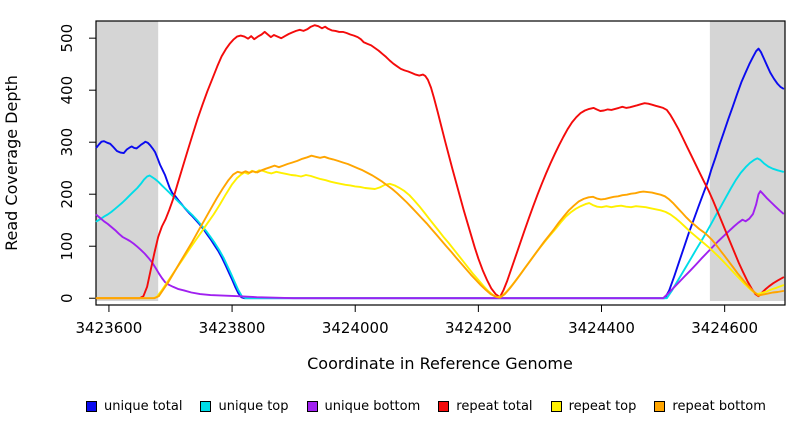 This screenshot has width=792, height=432. I want to click on x-tick-label: 3424000, so click(355, 328).